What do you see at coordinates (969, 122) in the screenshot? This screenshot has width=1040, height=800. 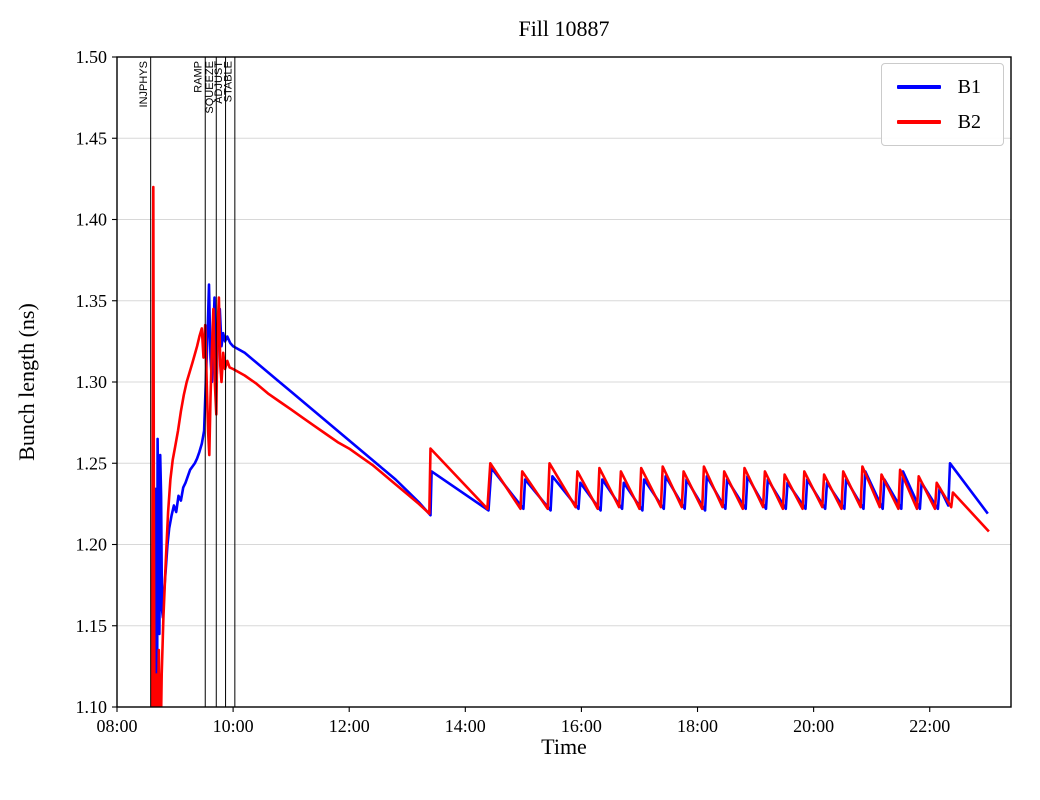 I see `legend-label-b2: B2` at bounding box center [969, 122].